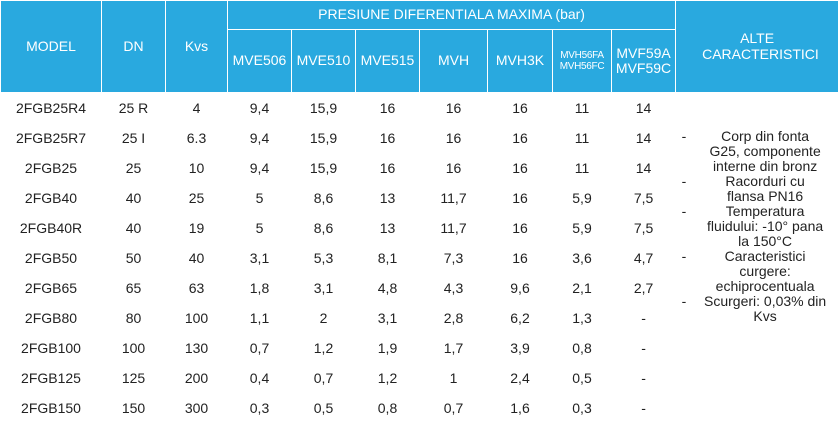 The image size is (838, 432). I want to click on cell-dn: 25, so click(133, 168).